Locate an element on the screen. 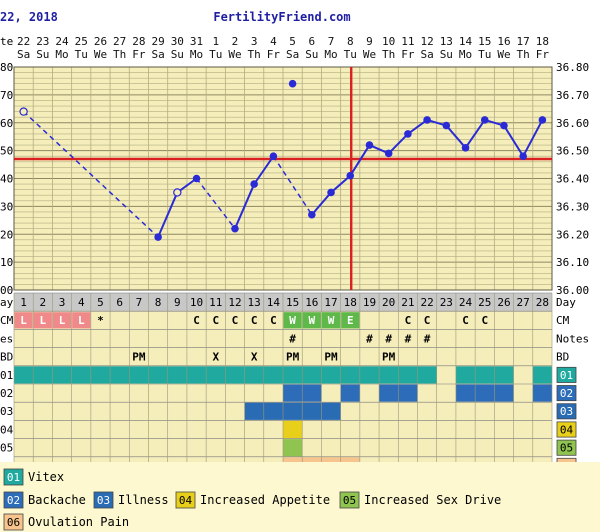 Image resolution: width=600 pixels, height=532 pixels. cycle-day-label: 13 is located at coordinates (254, 302).